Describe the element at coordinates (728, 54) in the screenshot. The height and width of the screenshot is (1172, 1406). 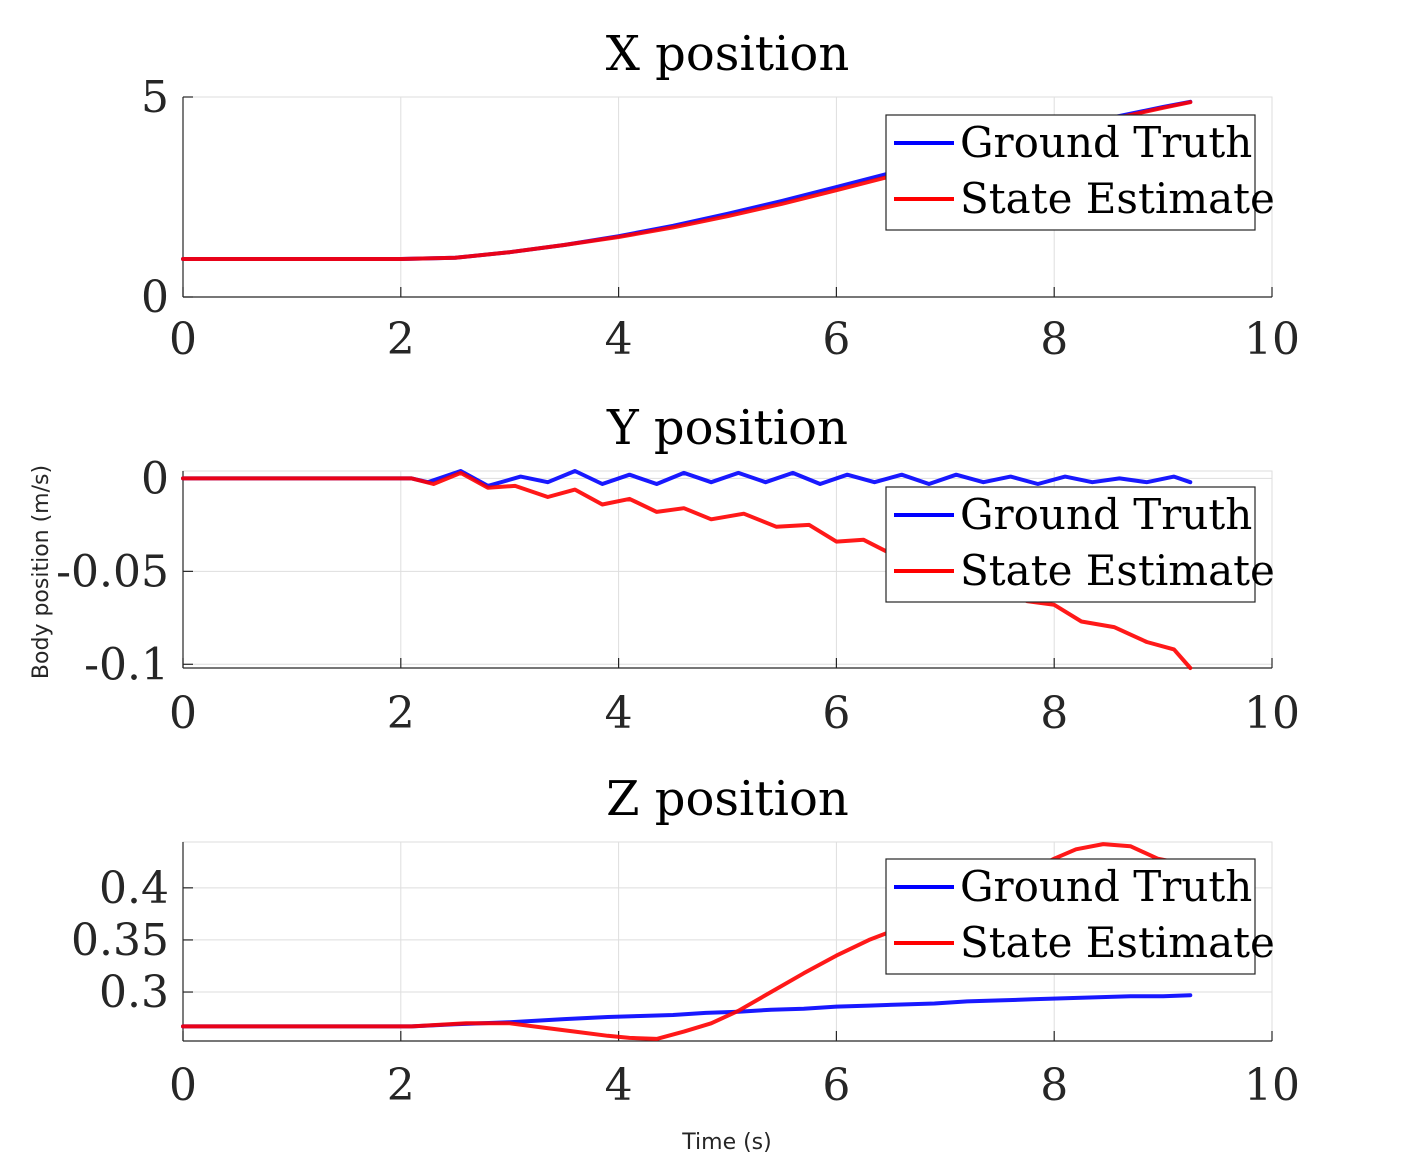
I see `plot-title: X position` at that location.